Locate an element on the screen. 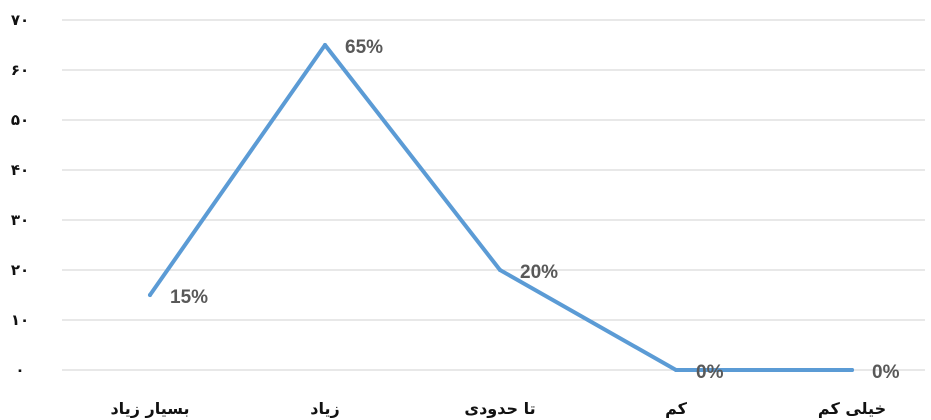 Image resolution: width=931 pixels, height=420 pixels. x-tick-label: زیاد is located at coordinates (324, 408).